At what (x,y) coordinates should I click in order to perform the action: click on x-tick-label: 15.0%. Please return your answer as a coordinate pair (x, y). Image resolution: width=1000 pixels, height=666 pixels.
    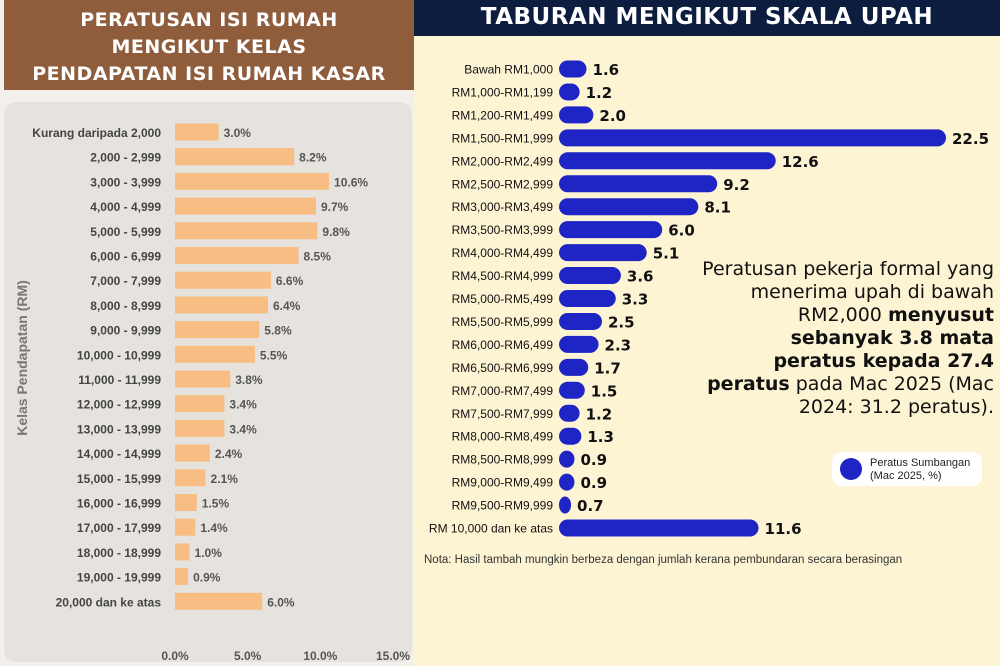
    Looking at the image, I should click on (393, 656).